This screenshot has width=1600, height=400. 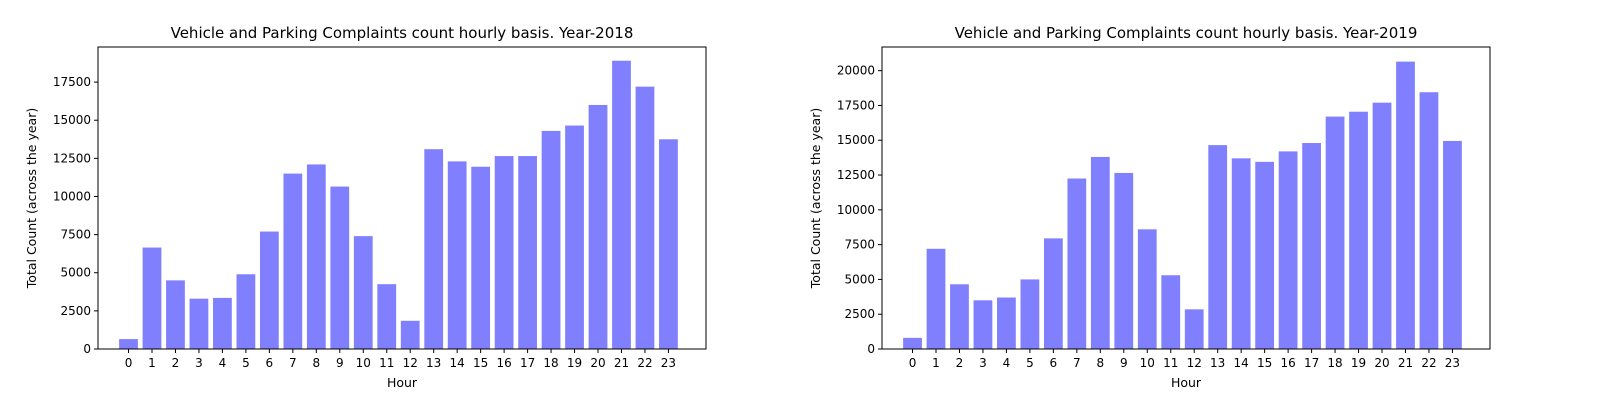 What do you see at coordinates (433, 363) in the screenshot?
I see `x-tick-label: 13` at bounding box center [433, 363].